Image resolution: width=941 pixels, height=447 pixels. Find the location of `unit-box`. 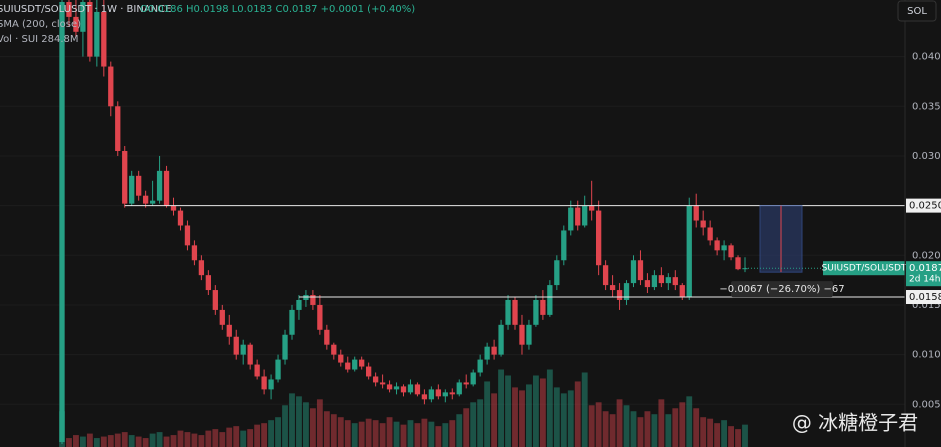

unit-box is located at coordinates (917, 11).